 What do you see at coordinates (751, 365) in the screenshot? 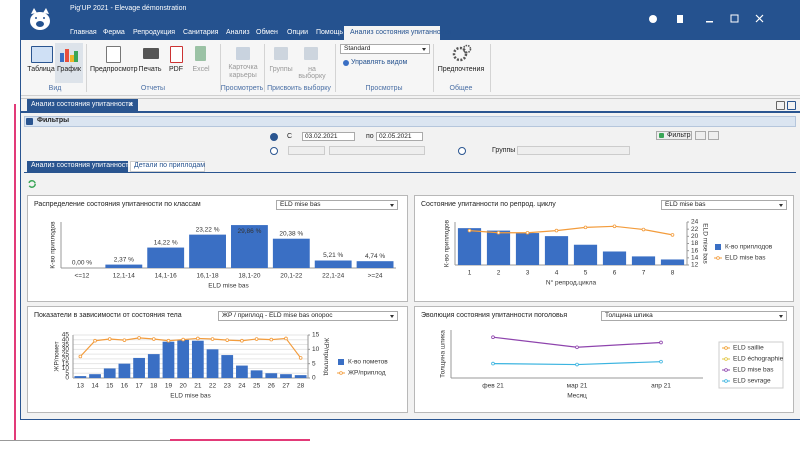
I see `legend-box` at bounding box center [751, 365].